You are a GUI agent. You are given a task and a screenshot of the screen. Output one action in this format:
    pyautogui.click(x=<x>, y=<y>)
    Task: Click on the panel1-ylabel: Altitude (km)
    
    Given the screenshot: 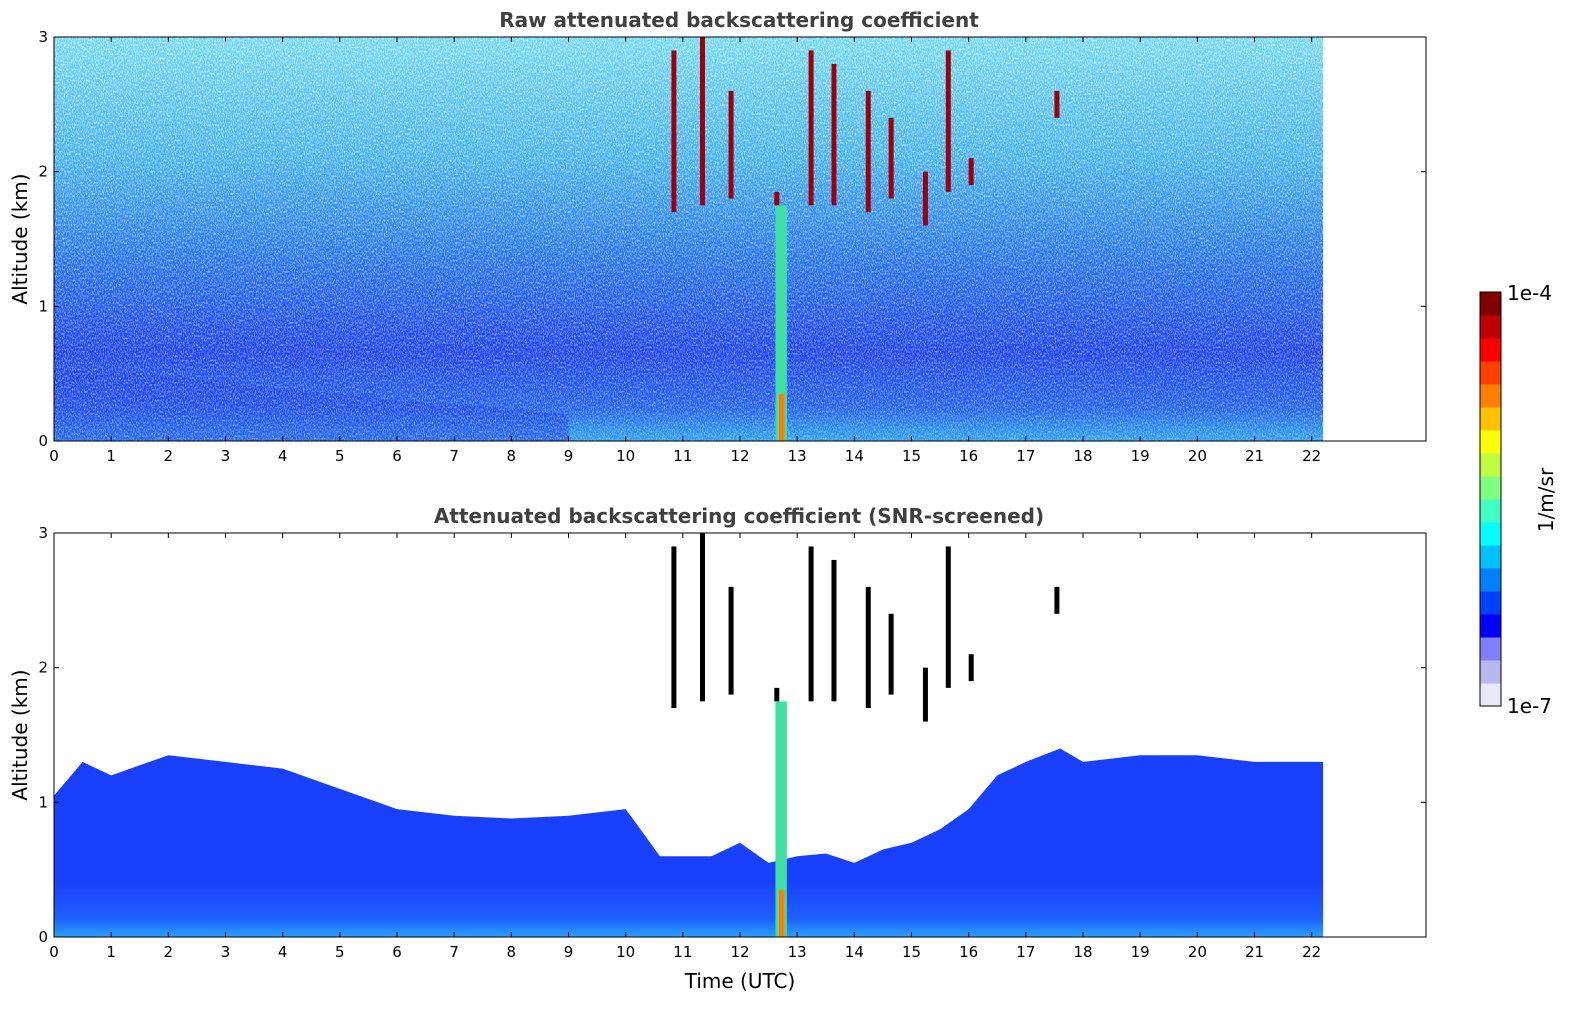 What is the action you would take?
    pyautogui.click(x=20, y=238)
    